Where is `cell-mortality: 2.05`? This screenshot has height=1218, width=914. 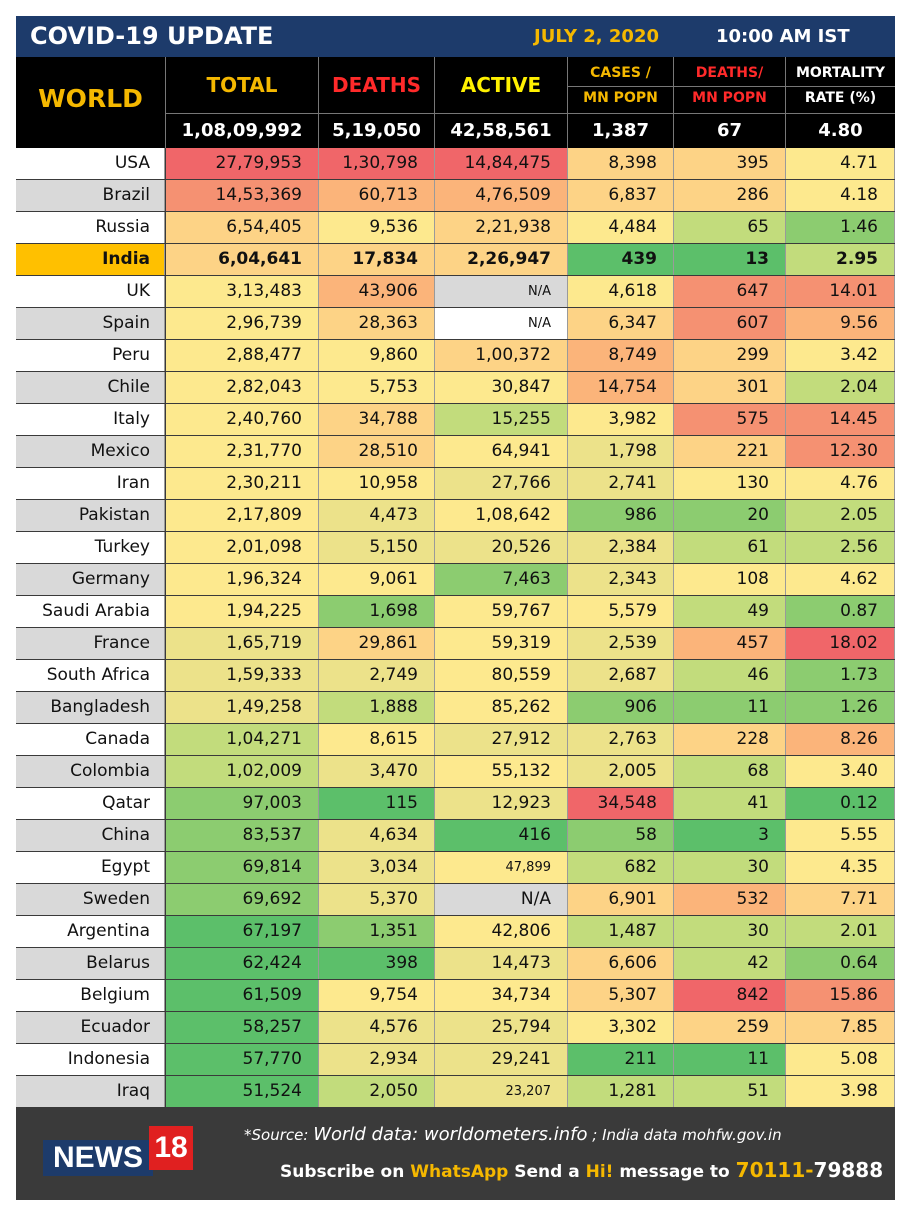
cell-mortality: 2.05 is located at coordinates (840, 515).